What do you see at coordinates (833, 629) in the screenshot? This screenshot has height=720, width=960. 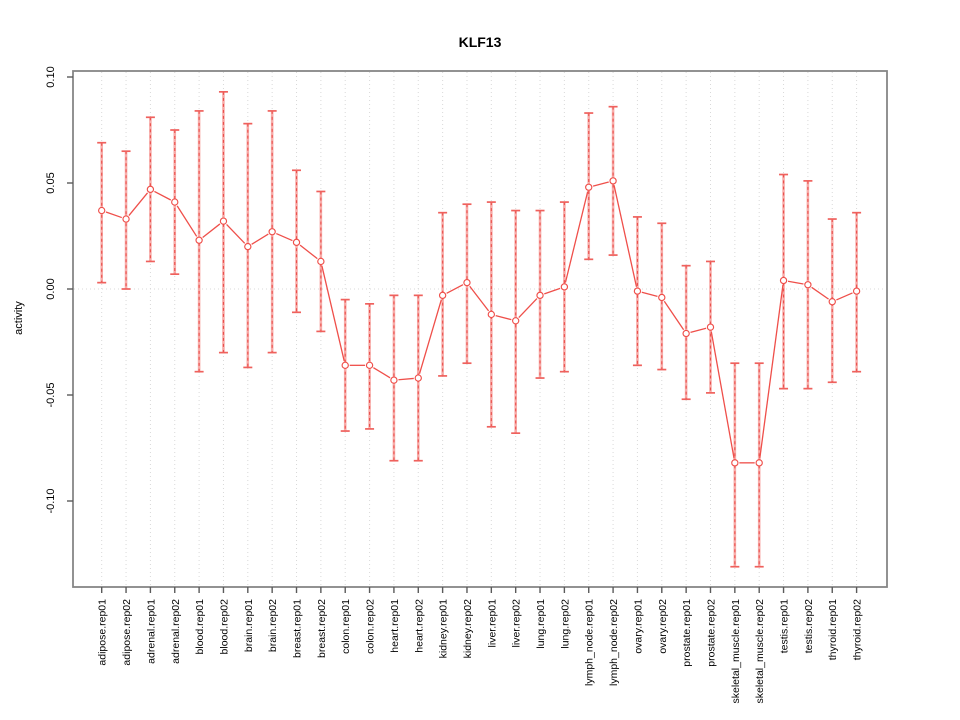 I see `x-category-label: thyroid.rep01` at bounding box center [833, 629].